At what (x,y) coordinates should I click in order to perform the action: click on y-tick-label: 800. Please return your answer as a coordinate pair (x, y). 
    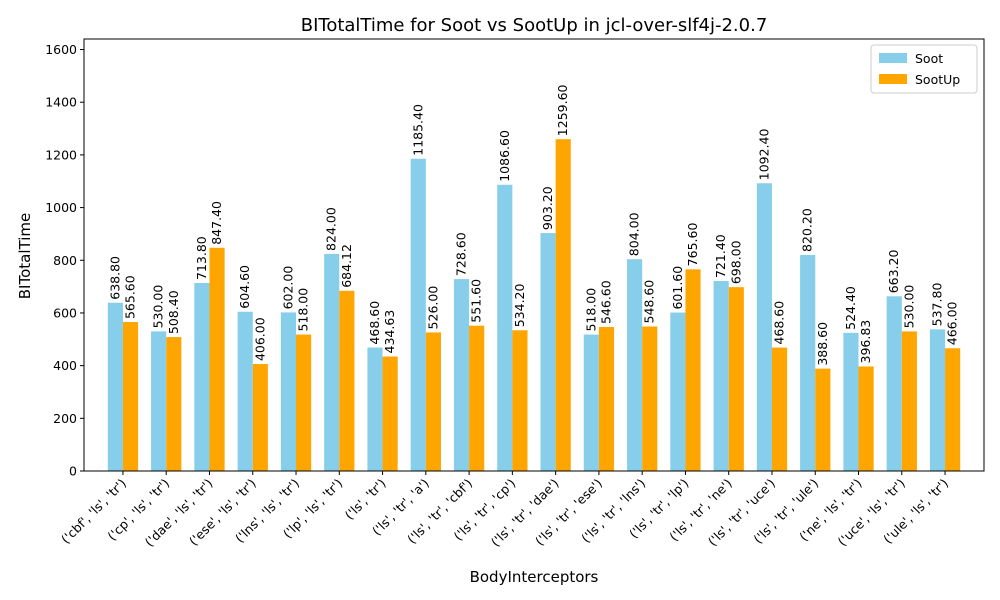
    Looking at the image, I should click on (65, 260).